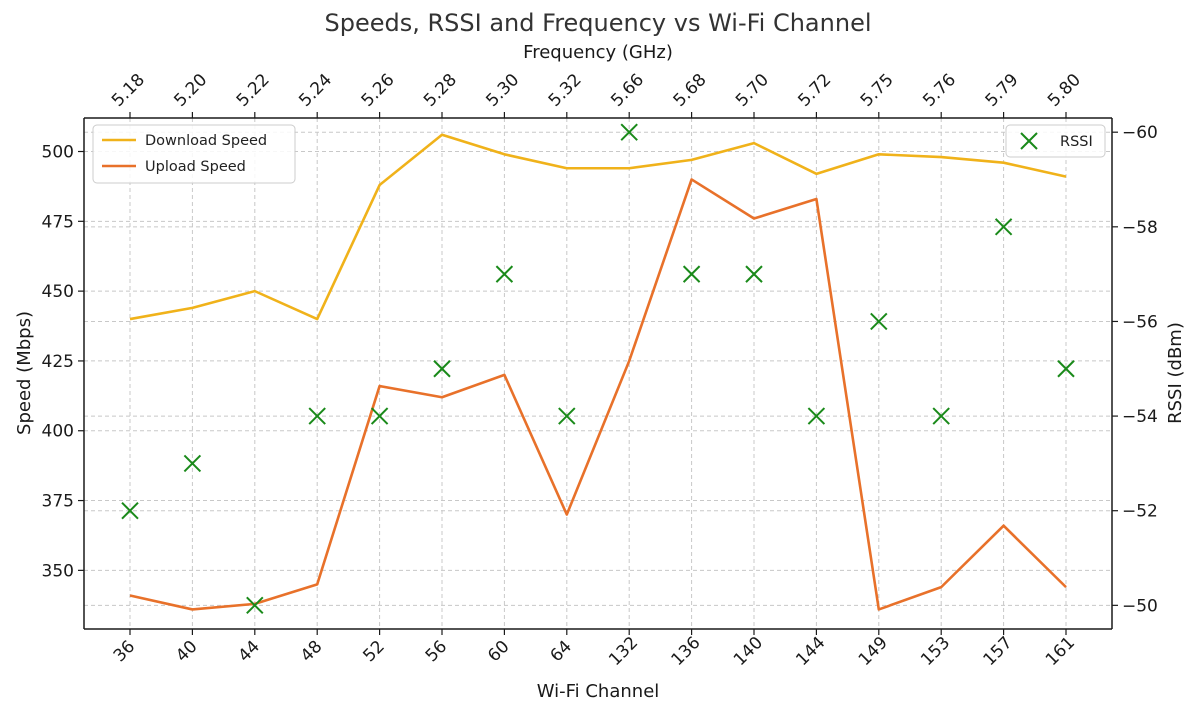  What do you see at coordinates (1002, 90) in the screenshot?
I see `top-tick-label: 5.79` at bounding box center [1002, 90].